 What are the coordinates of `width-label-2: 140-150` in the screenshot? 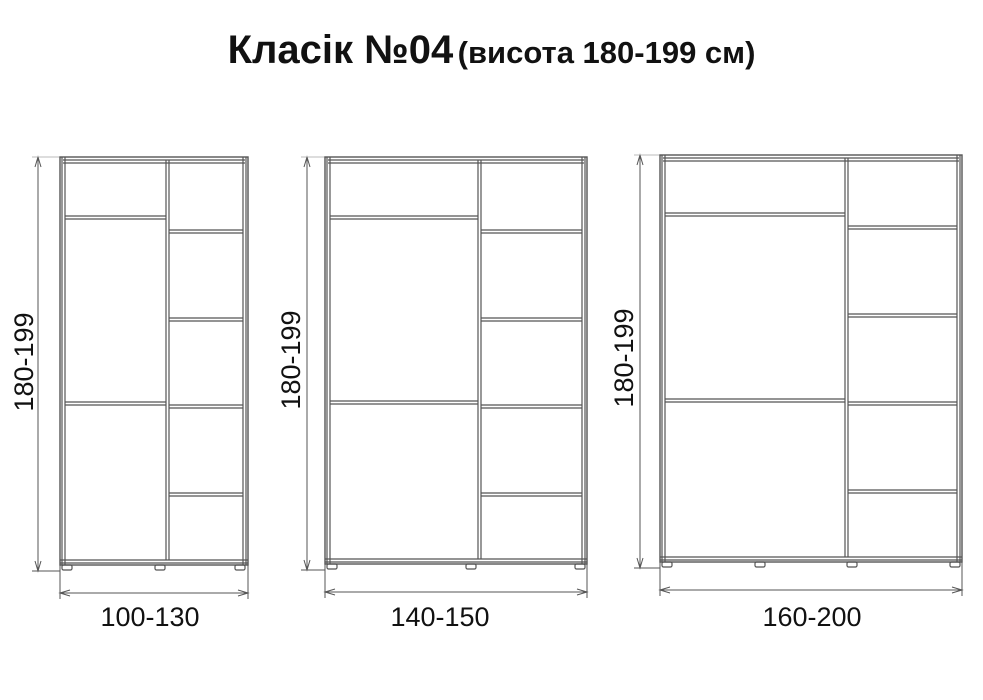 It's located at (439, 617).